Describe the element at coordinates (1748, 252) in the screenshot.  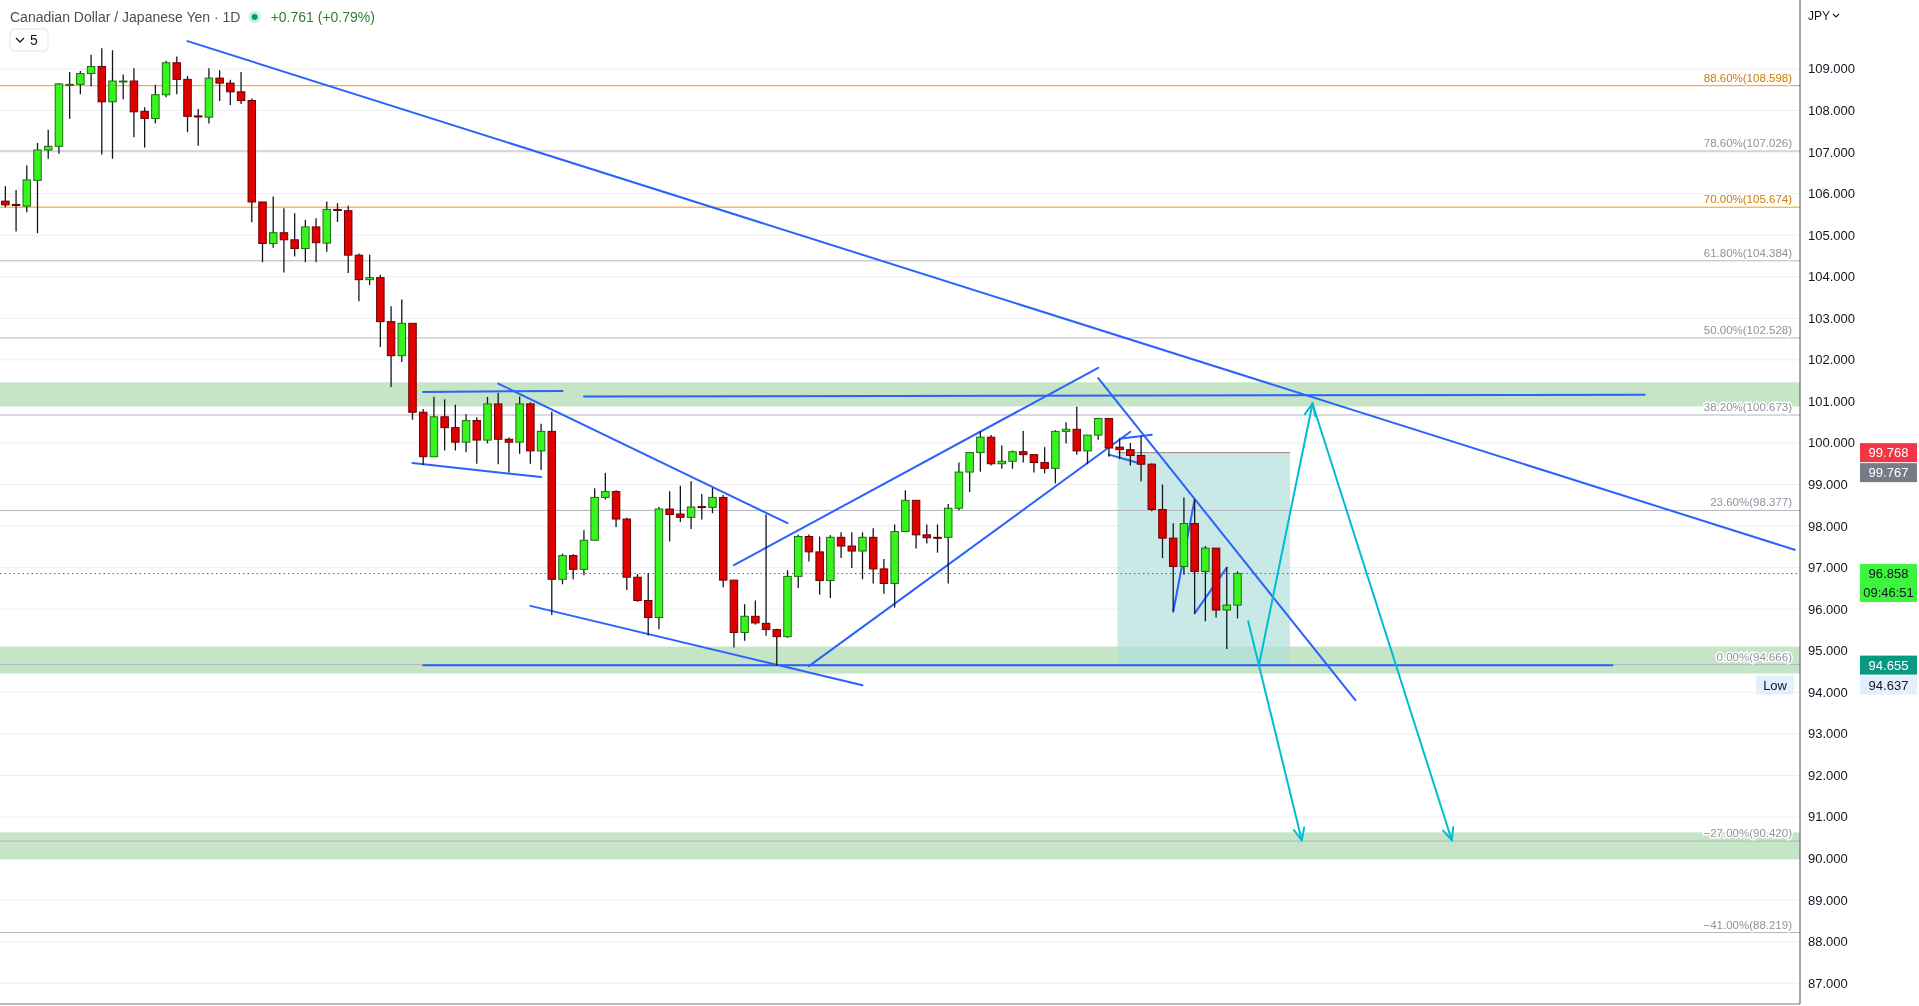
I see `ref-line-label: 61.80%(104.384)` at that location.